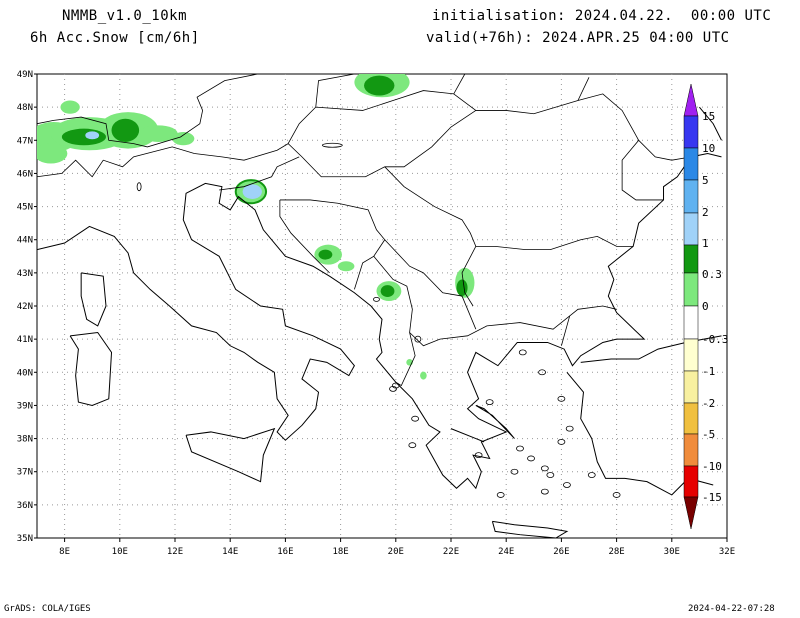 This screenshot has height=618, width=800. I want to click on variable-title: 6h Acc.Snow [cm/6h], so click(115, 38).